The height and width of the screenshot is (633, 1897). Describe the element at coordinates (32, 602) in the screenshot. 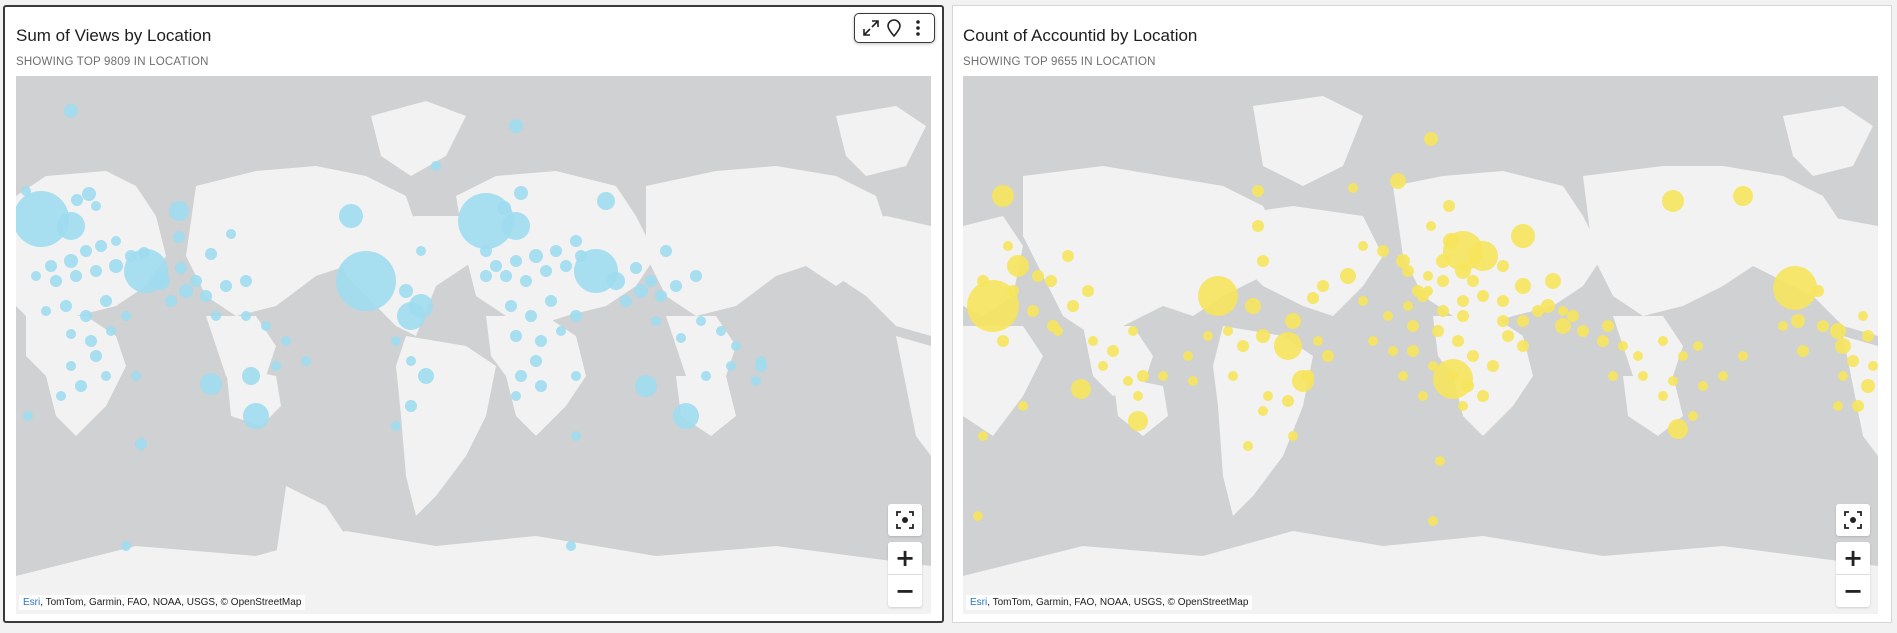

I see `esri-link: Esri` at that location.